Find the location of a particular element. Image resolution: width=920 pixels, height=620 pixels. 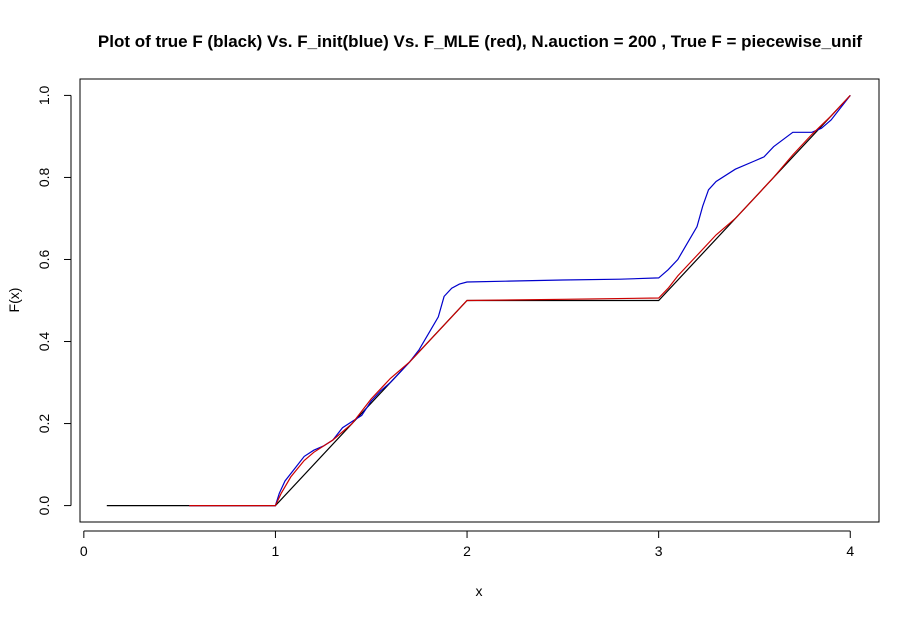

y-tick-label: 0.0 is located at coordinates (44, 506).